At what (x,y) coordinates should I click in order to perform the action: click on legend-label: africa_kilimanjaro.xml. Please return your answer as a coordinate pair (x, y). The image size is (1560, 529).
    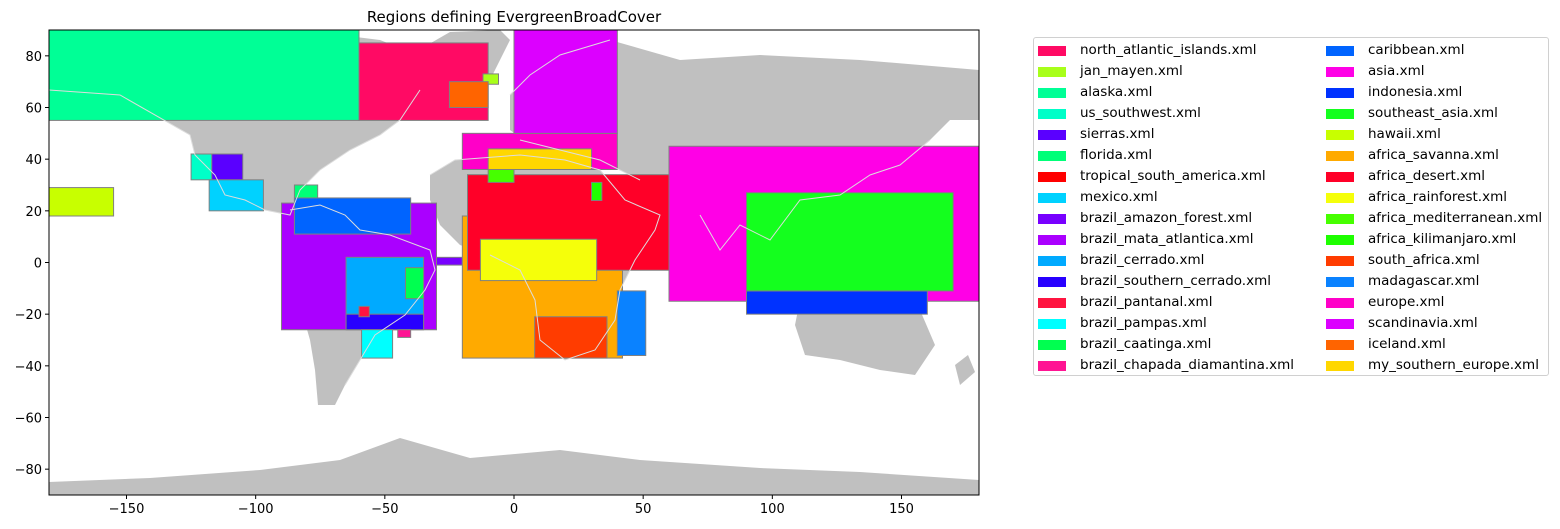
    Looking at the image, I should click on (1442, 239).